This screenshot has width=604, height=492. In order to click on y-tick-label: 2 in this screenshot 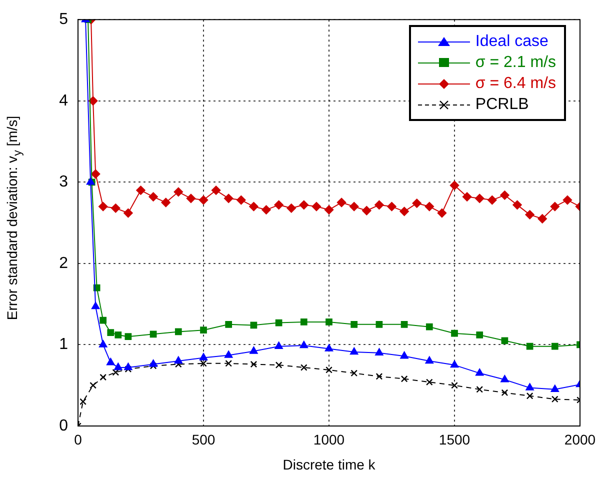, I will do `click(63, 263)`.